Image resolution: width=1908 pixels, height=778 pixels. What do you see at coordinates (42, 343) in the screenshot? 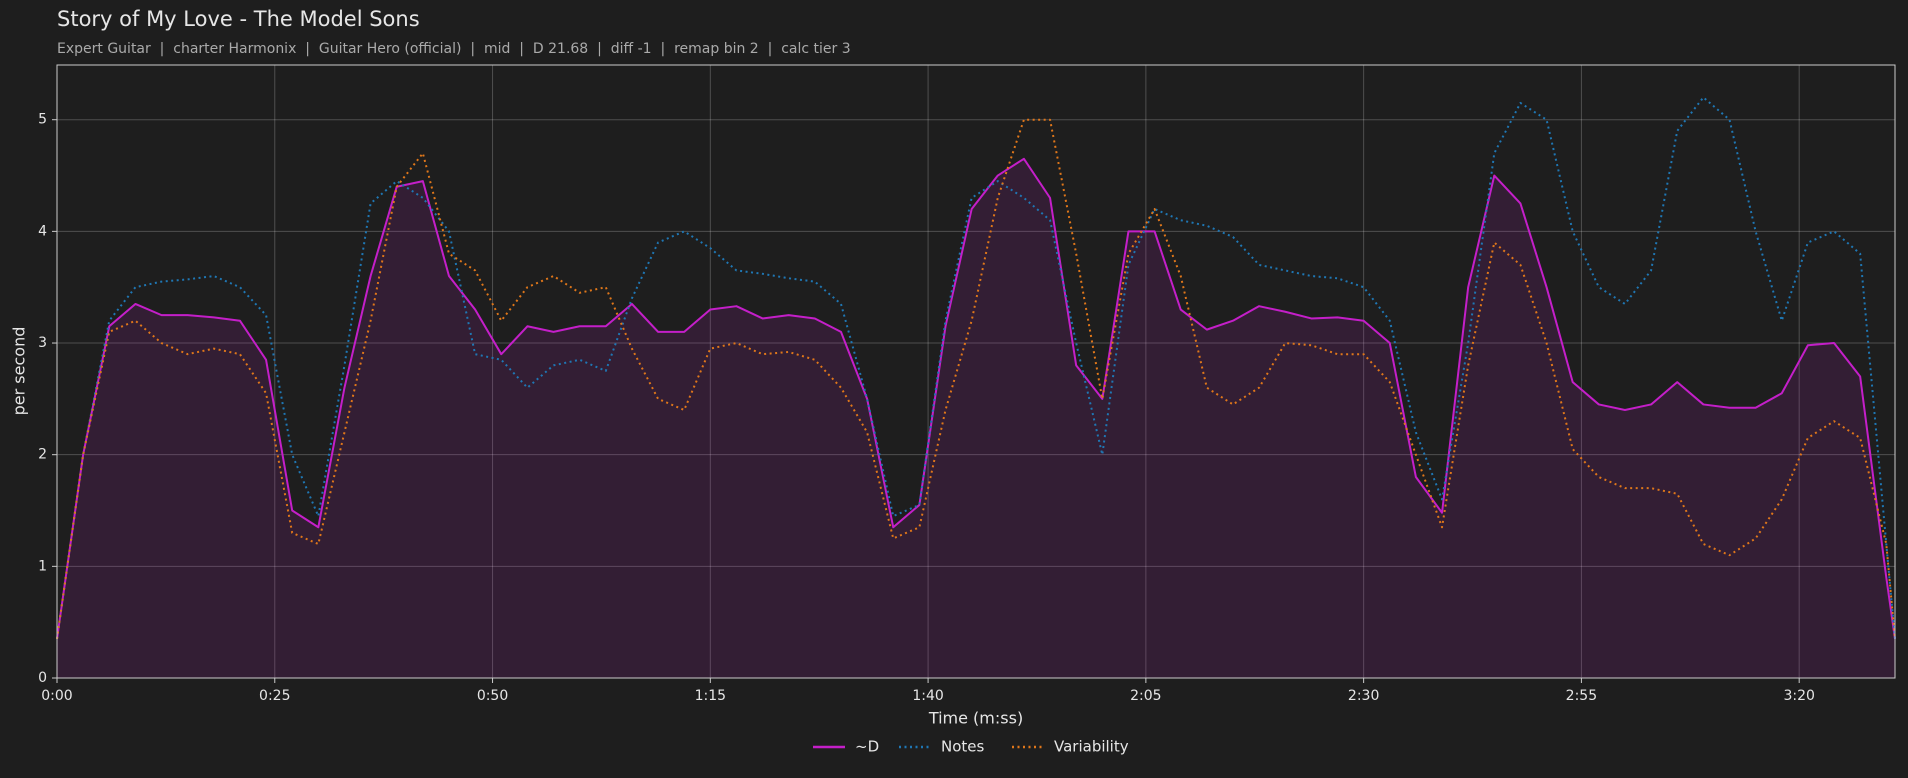
I see `y-tick-label: 3` at bounding box center [42, 343].